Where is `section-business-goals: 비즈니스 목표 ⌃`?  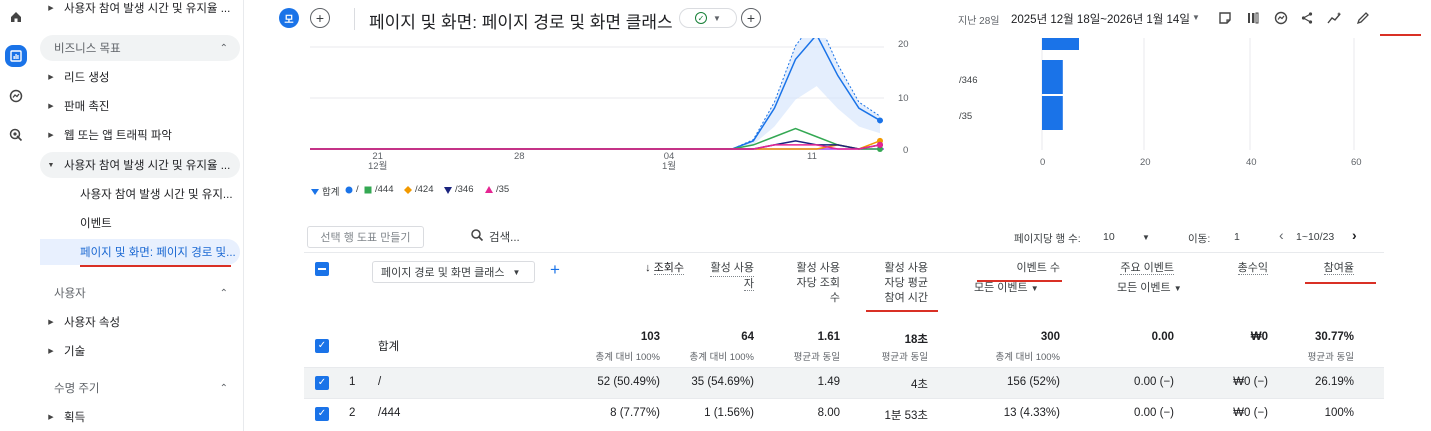 section-business-goals: 비즈니스 목표 ⌃ is located at coordinates (140, 48).